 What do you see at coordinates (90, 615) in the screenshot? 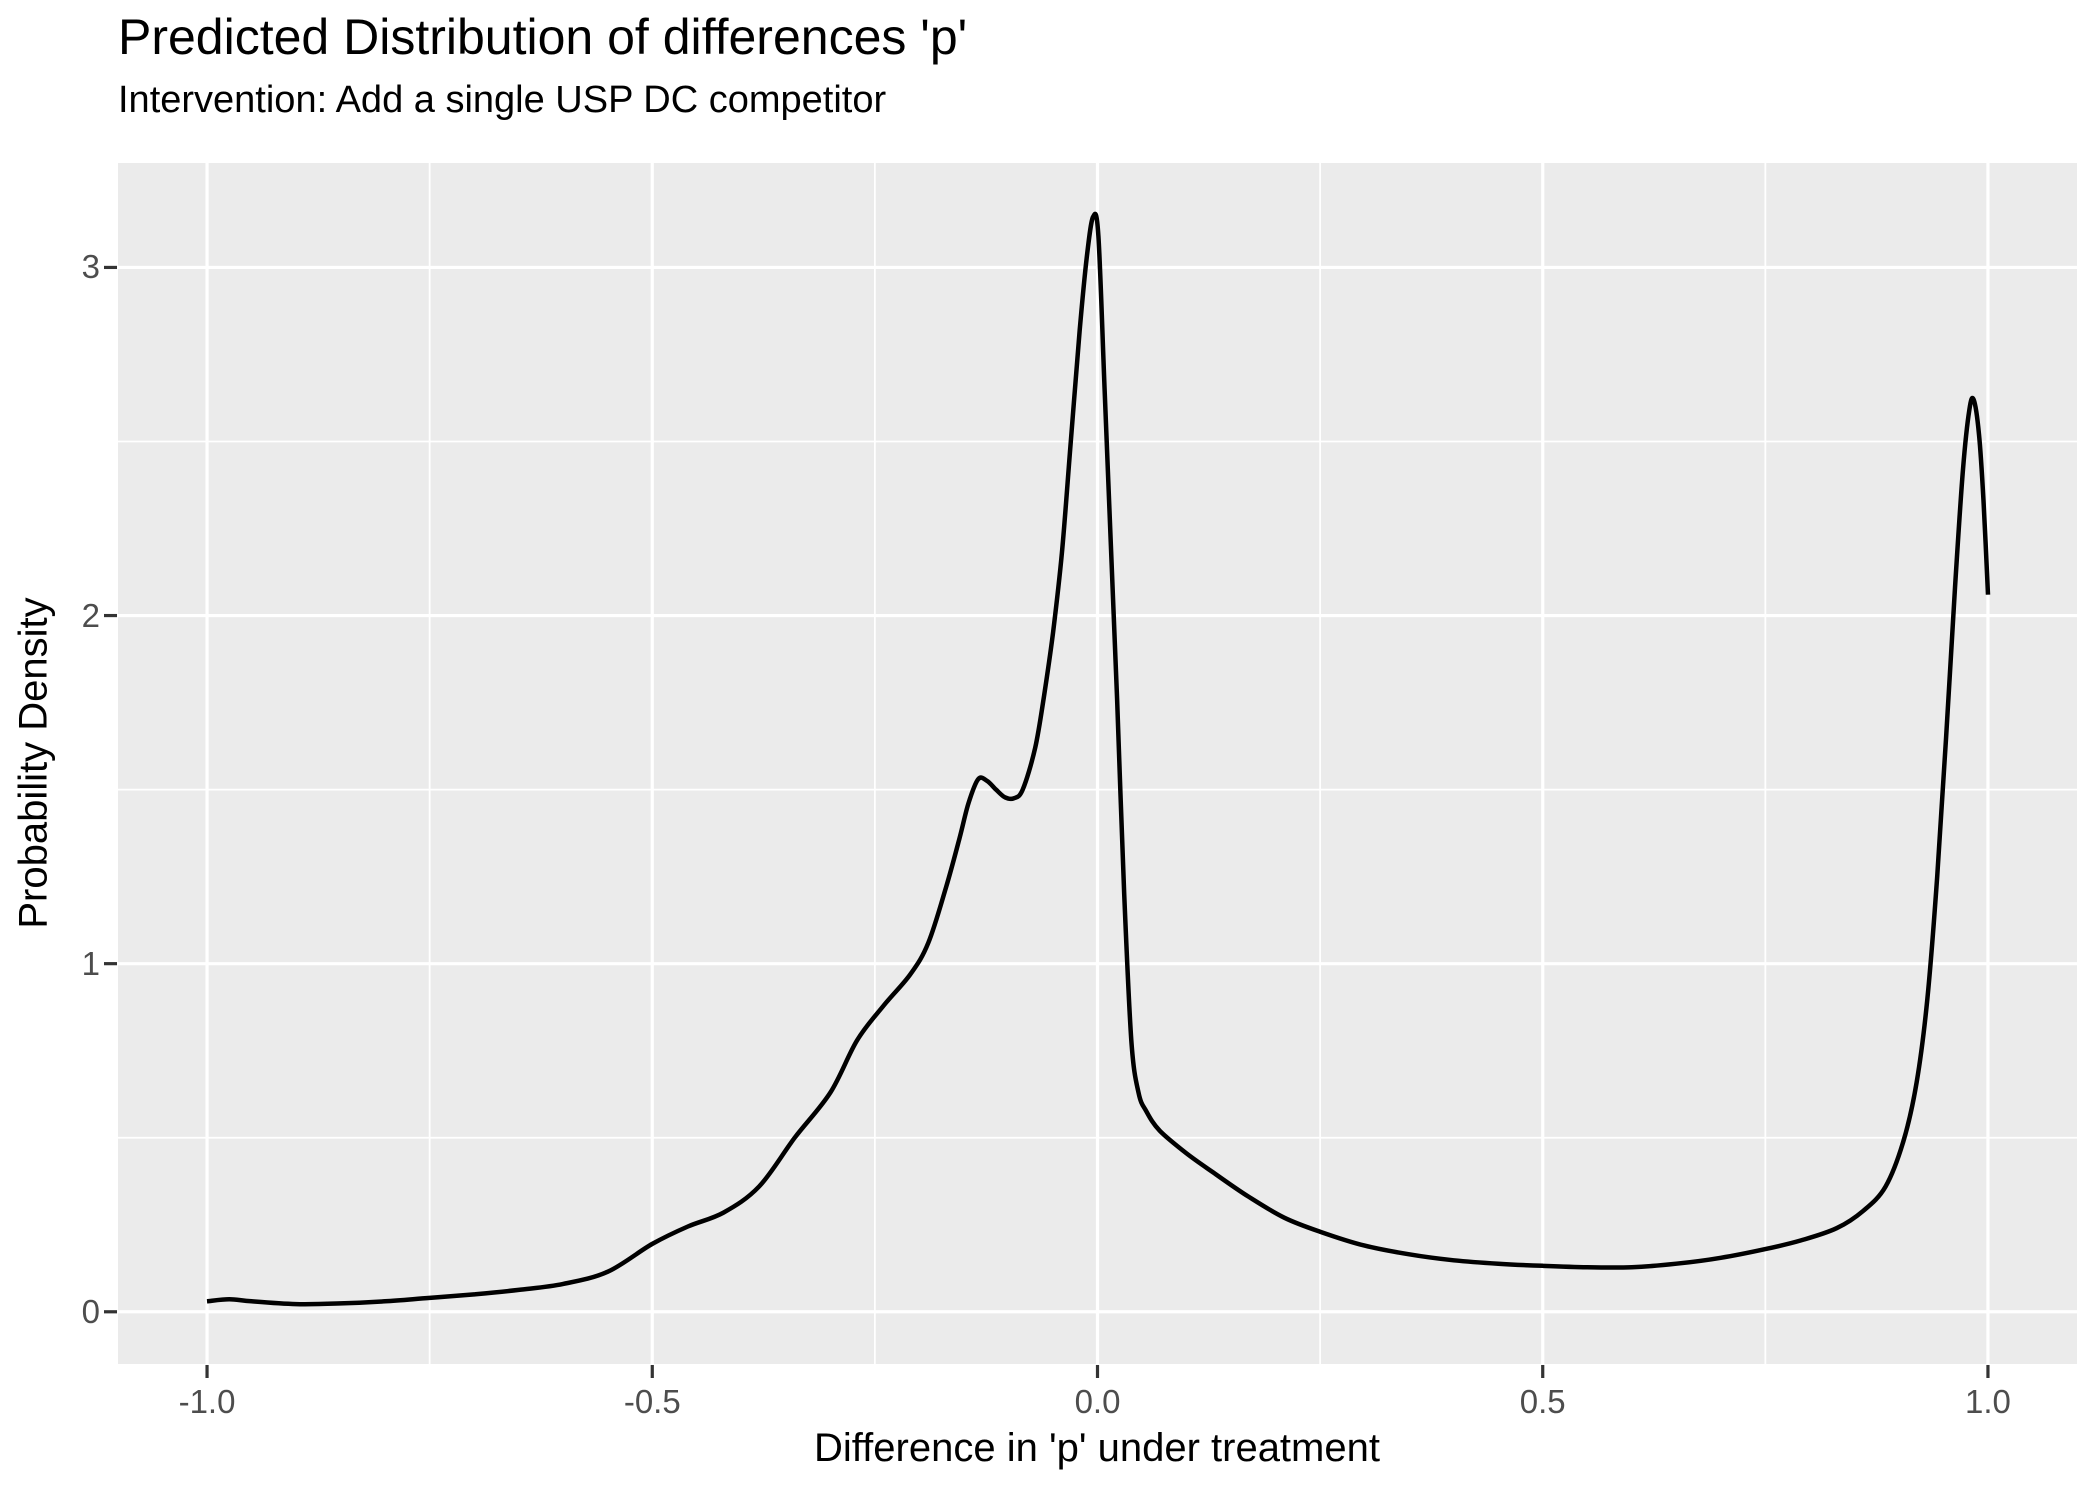
I see `y-tick-label: 2` at bounding box center [90, 615].